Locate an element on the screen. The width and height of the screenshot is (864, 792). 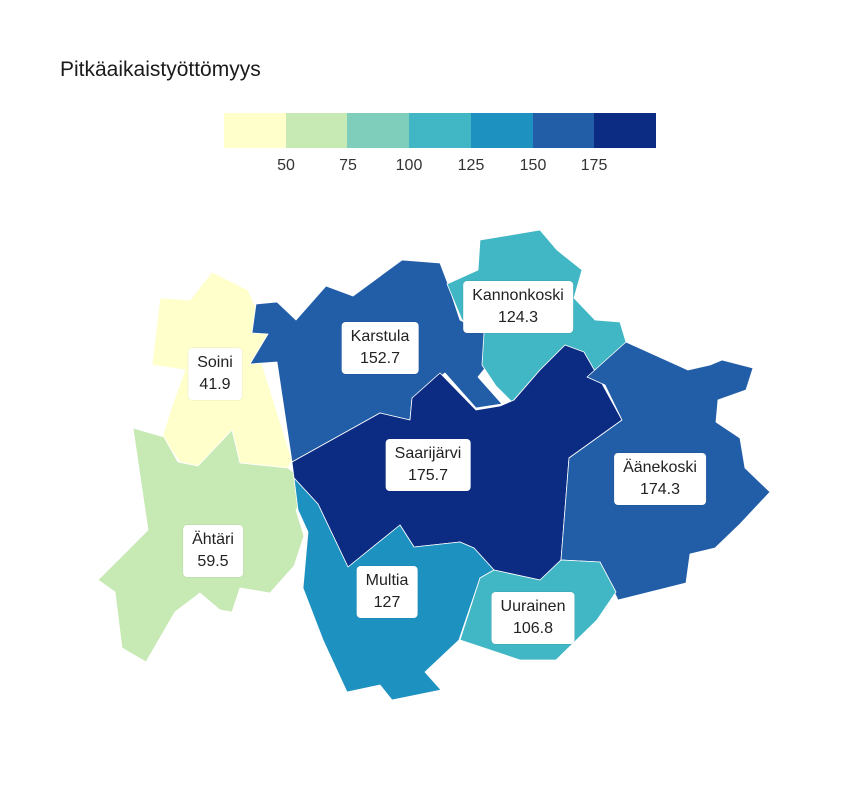
region-value: 41.9 is located at coordinates (215, 384).